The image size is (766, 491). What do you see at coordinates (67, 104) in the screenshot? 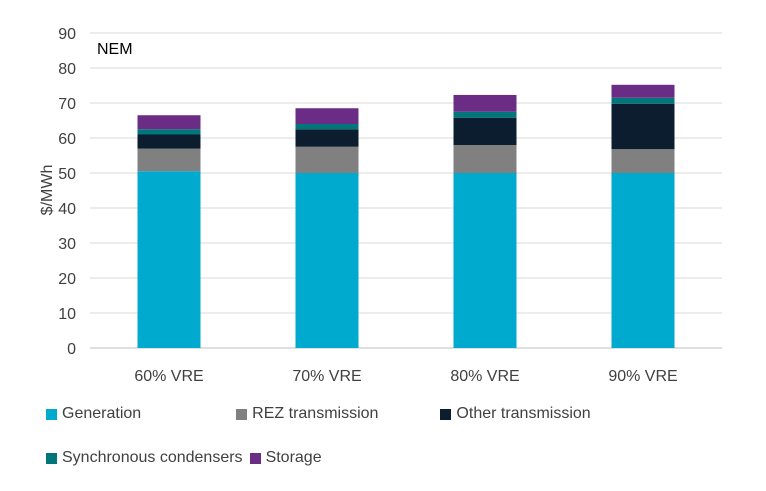
I see `y-tick-label: 70` at bounding box center [67, 104].